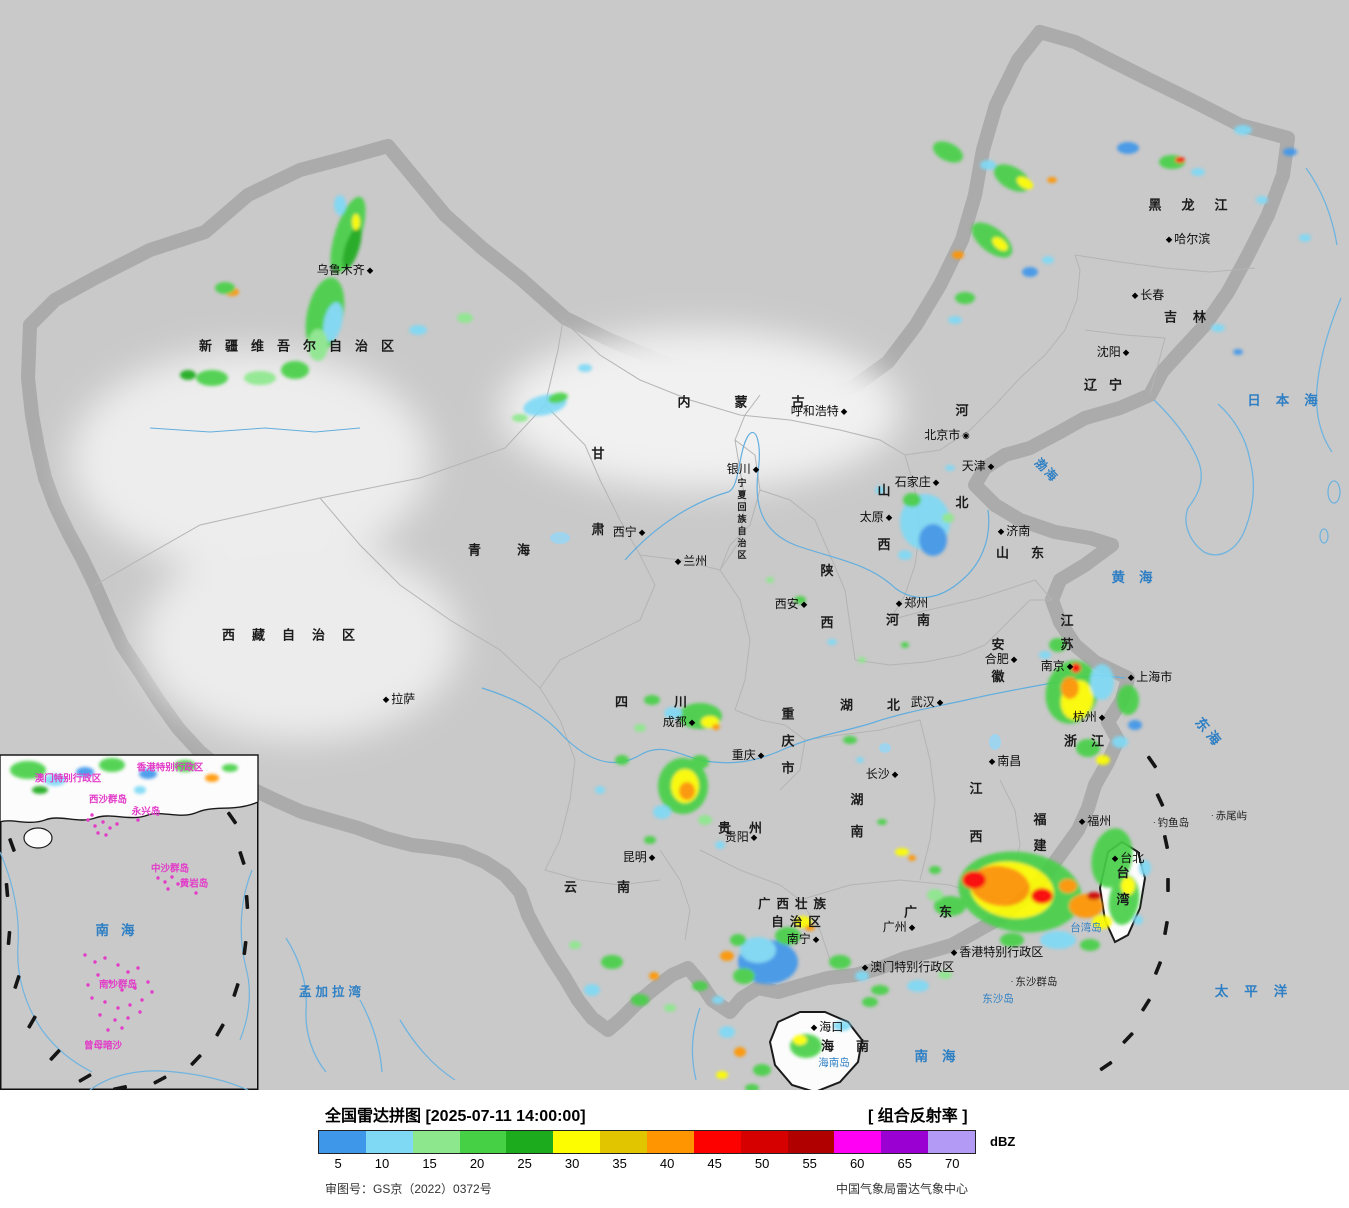  Describe the element at coordinates (572, 1163) in the screenshot. I see `colorbar-tick: 30` at that location.